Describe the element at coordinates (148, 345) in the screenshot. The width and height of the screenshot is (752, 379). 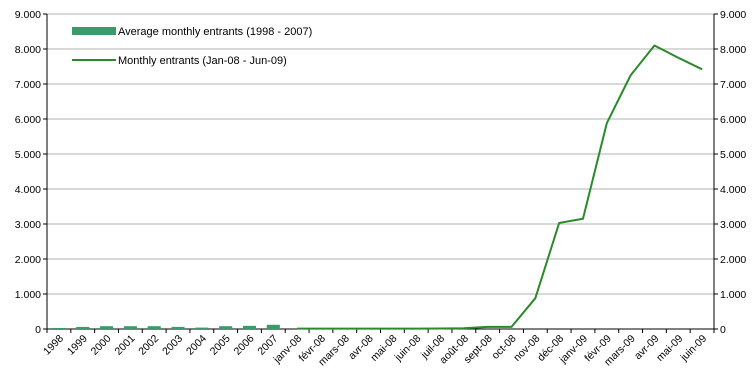
I see `x-tick-label: 2002` at that location.